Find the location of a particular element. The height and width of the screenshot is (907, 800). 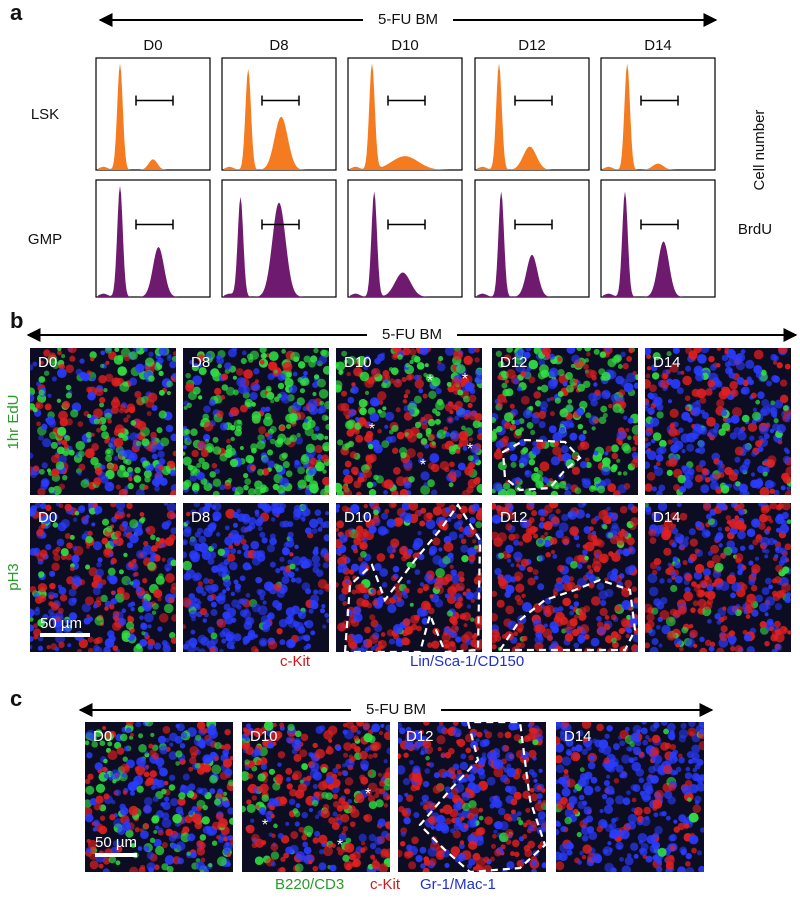

histogram is located at coordinates (658, 116).